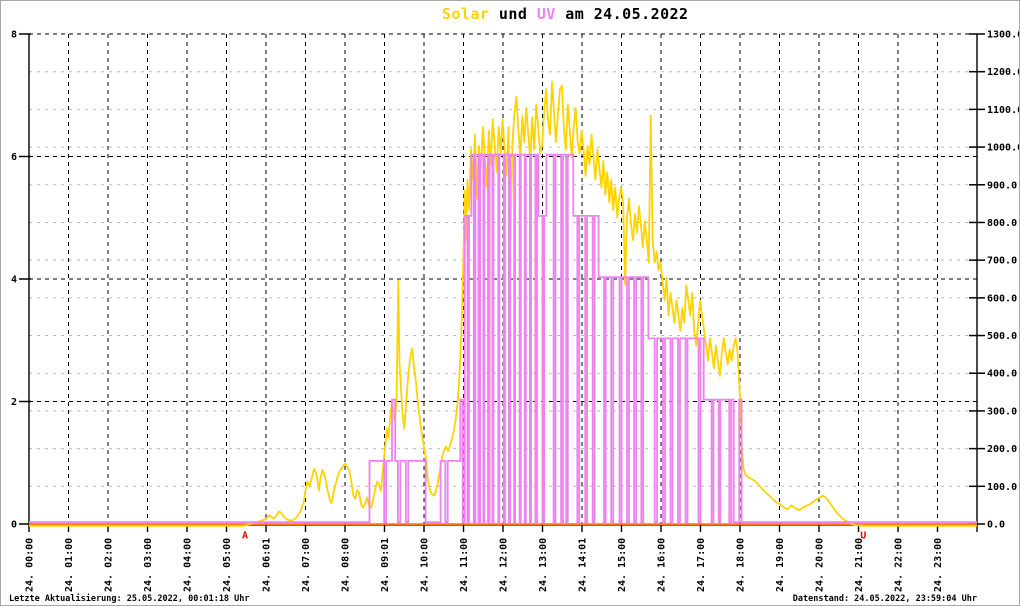  What do you see at coordinates (14, 35) in the screenshot?
I see `y-left-tick-label: 8` at bounding box center [14, 35].